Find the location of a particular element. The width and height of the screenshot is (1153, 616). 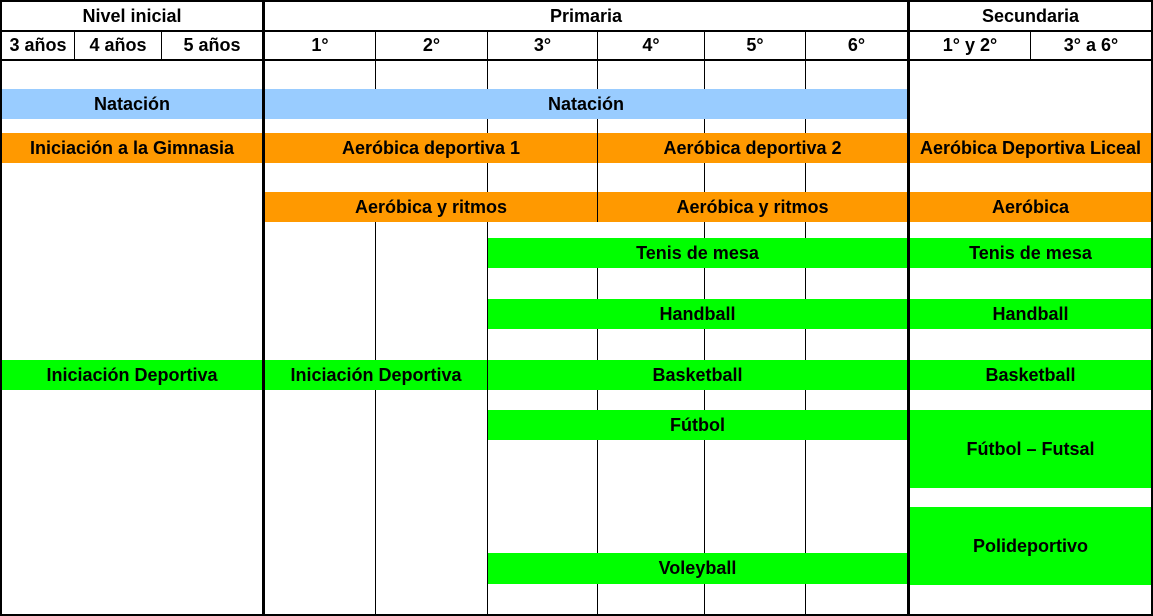

block-futbol-futsal: Fútbol – Futsal is located at coordinates (1030, 449).